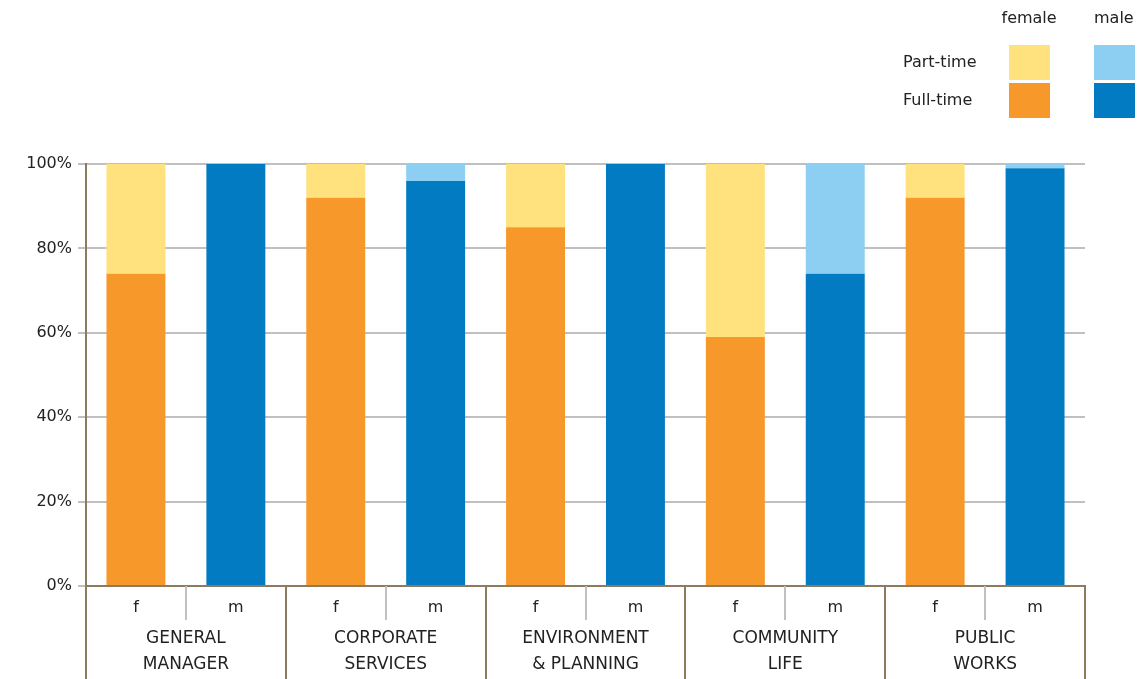  I want to click on text: PUBLIC WORKS, so click(985, 650).